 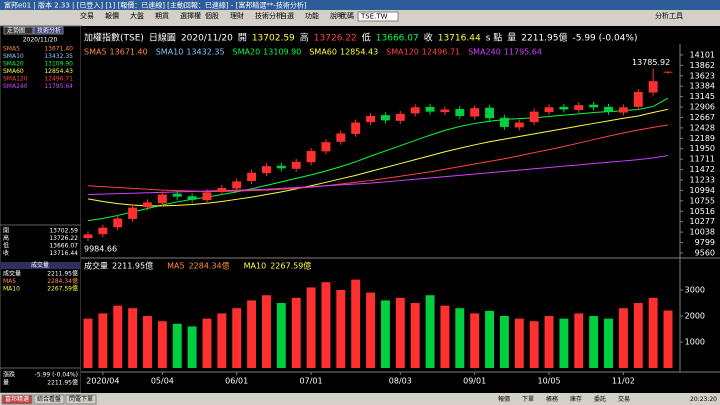 What do you see at coordinates (100, 249) in the screenshot?
I see `low-label: 9984.66` at bounding box center [100, 249].